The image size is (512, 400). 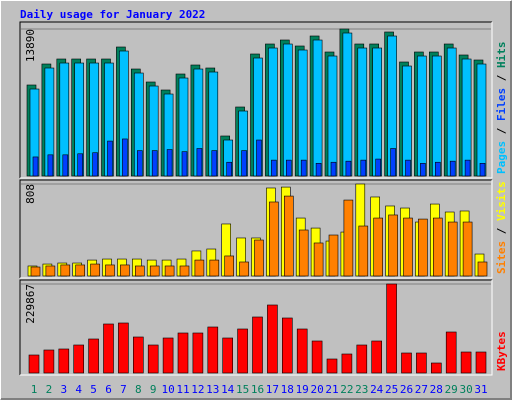 I want to click on x-tick-label: 26, so click(x=406, y=389).